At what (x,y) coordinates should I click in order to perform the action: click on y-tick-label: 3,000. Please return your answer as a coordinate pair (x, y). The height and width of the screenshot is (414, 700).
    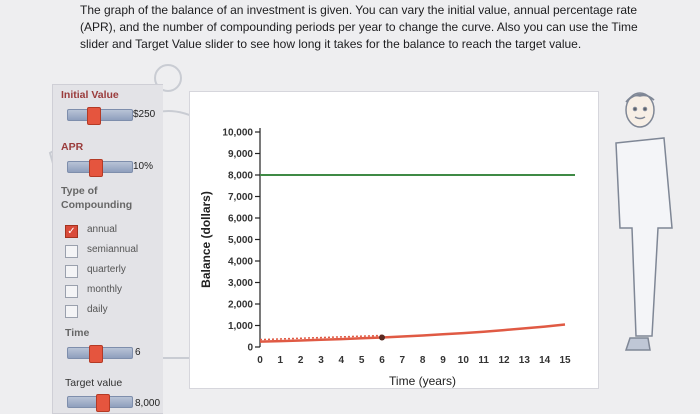
    Looking at the image, I should click on (240, 283).